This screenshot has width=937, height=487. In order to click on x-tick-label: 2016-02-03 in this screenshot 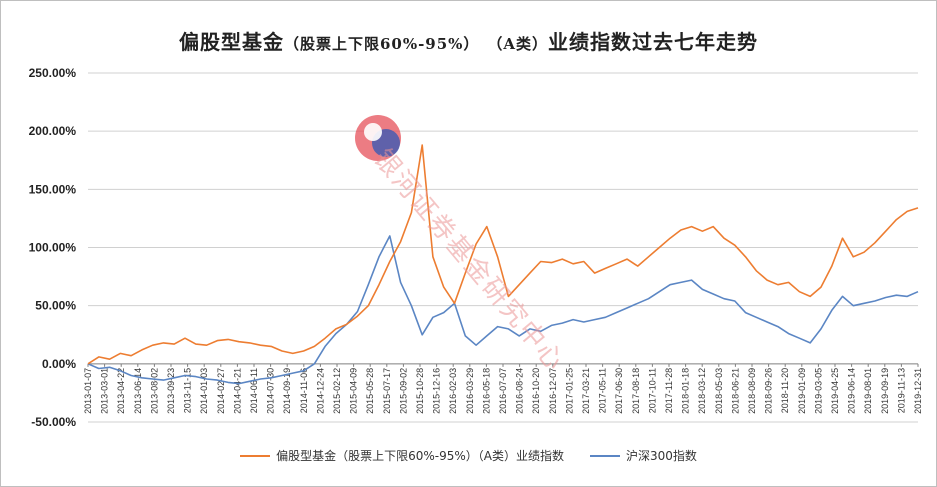, I will do `click(453, 391)`.